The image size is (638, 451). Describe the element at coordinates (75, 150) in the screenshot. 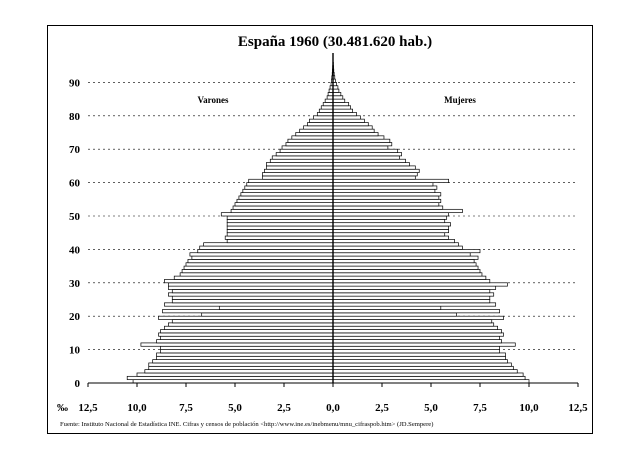

I see `y-tick-label-70: 70` at that location.